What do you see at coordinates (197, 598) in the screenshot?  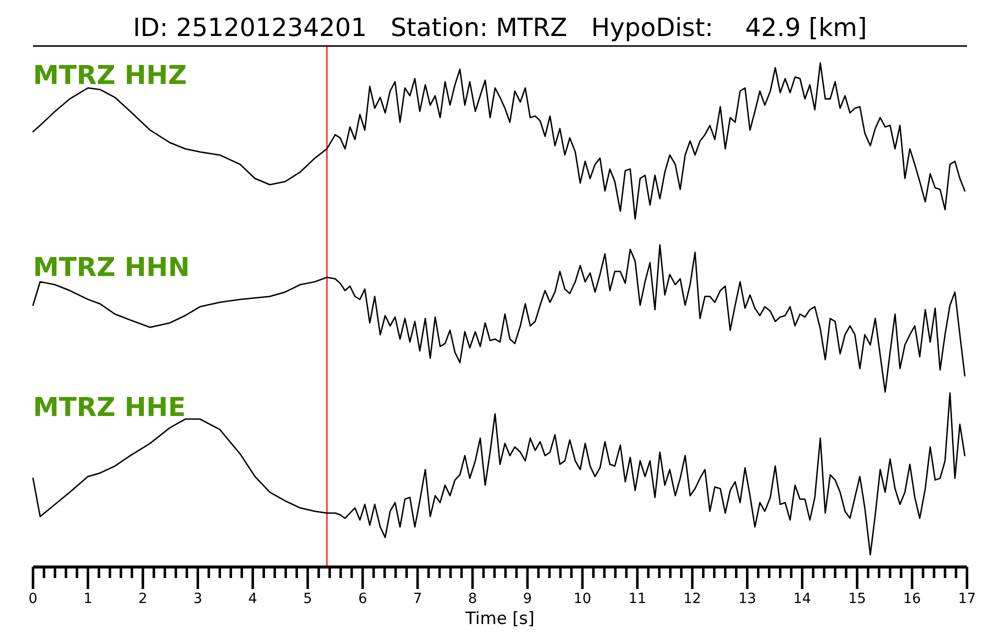 I see `x-tick-label: 3` at bounding box center [197, 598].